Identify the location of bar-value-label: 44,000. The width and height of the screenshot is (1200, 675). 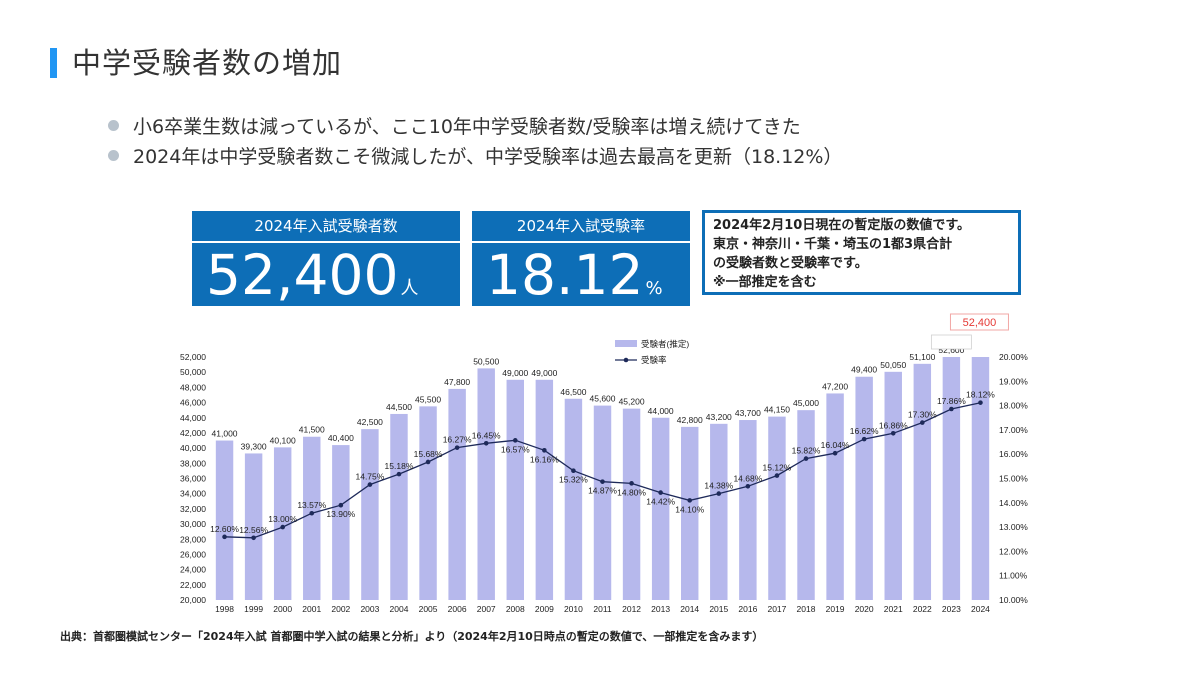
(661, 411).